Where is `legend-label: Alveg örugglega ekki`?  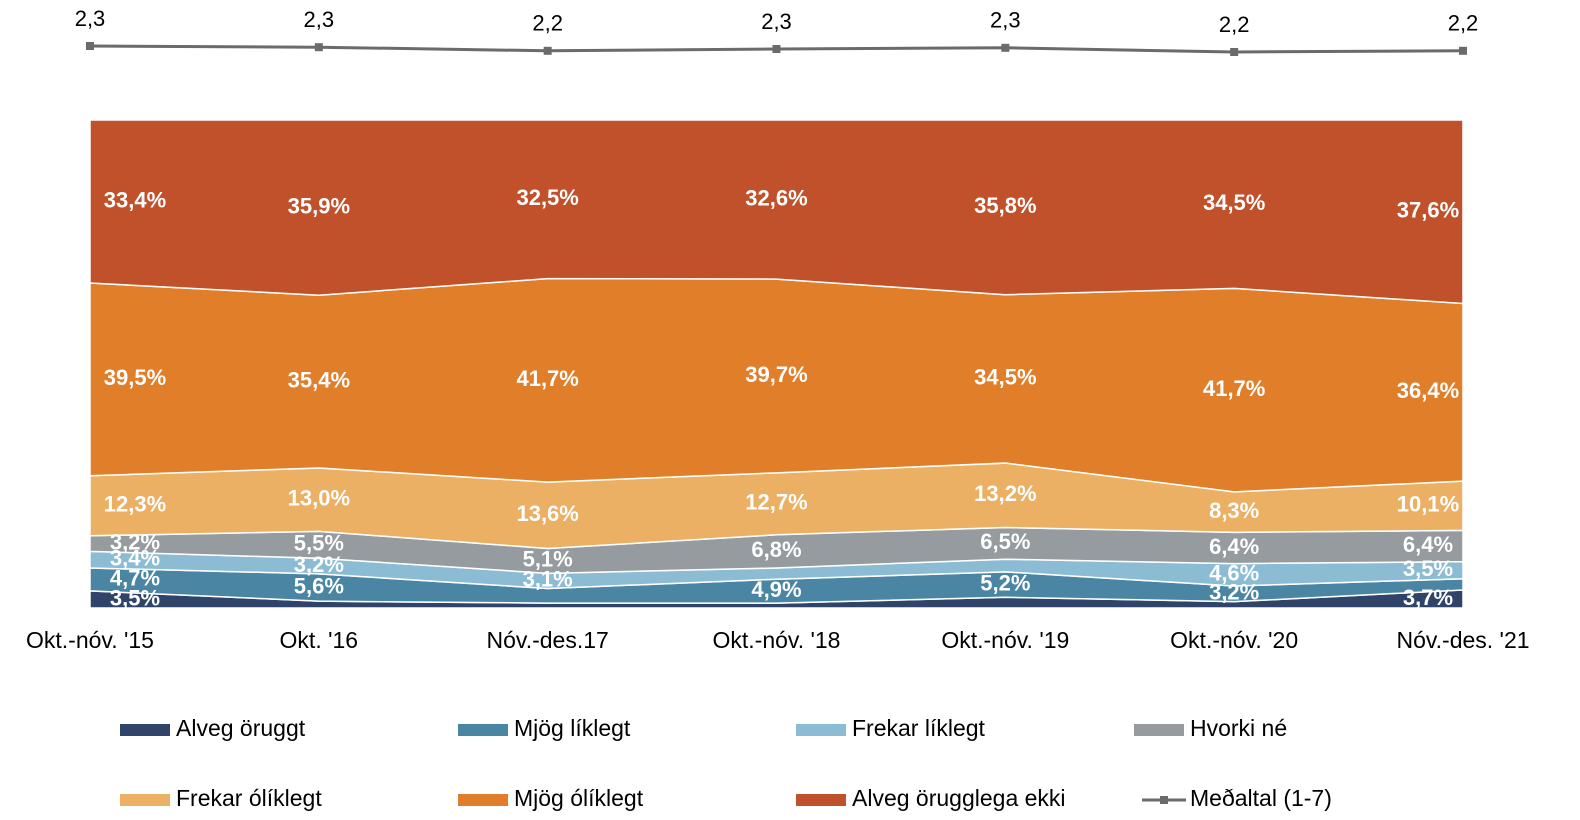
legend-label: Alveg örugglega ekki is located at coordinates (959, 798).